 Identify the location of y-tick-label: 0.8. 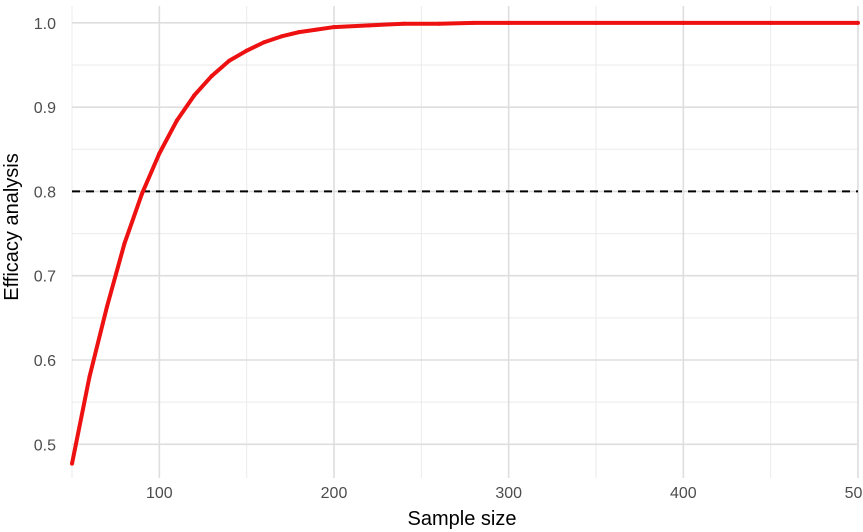
(45, 192).